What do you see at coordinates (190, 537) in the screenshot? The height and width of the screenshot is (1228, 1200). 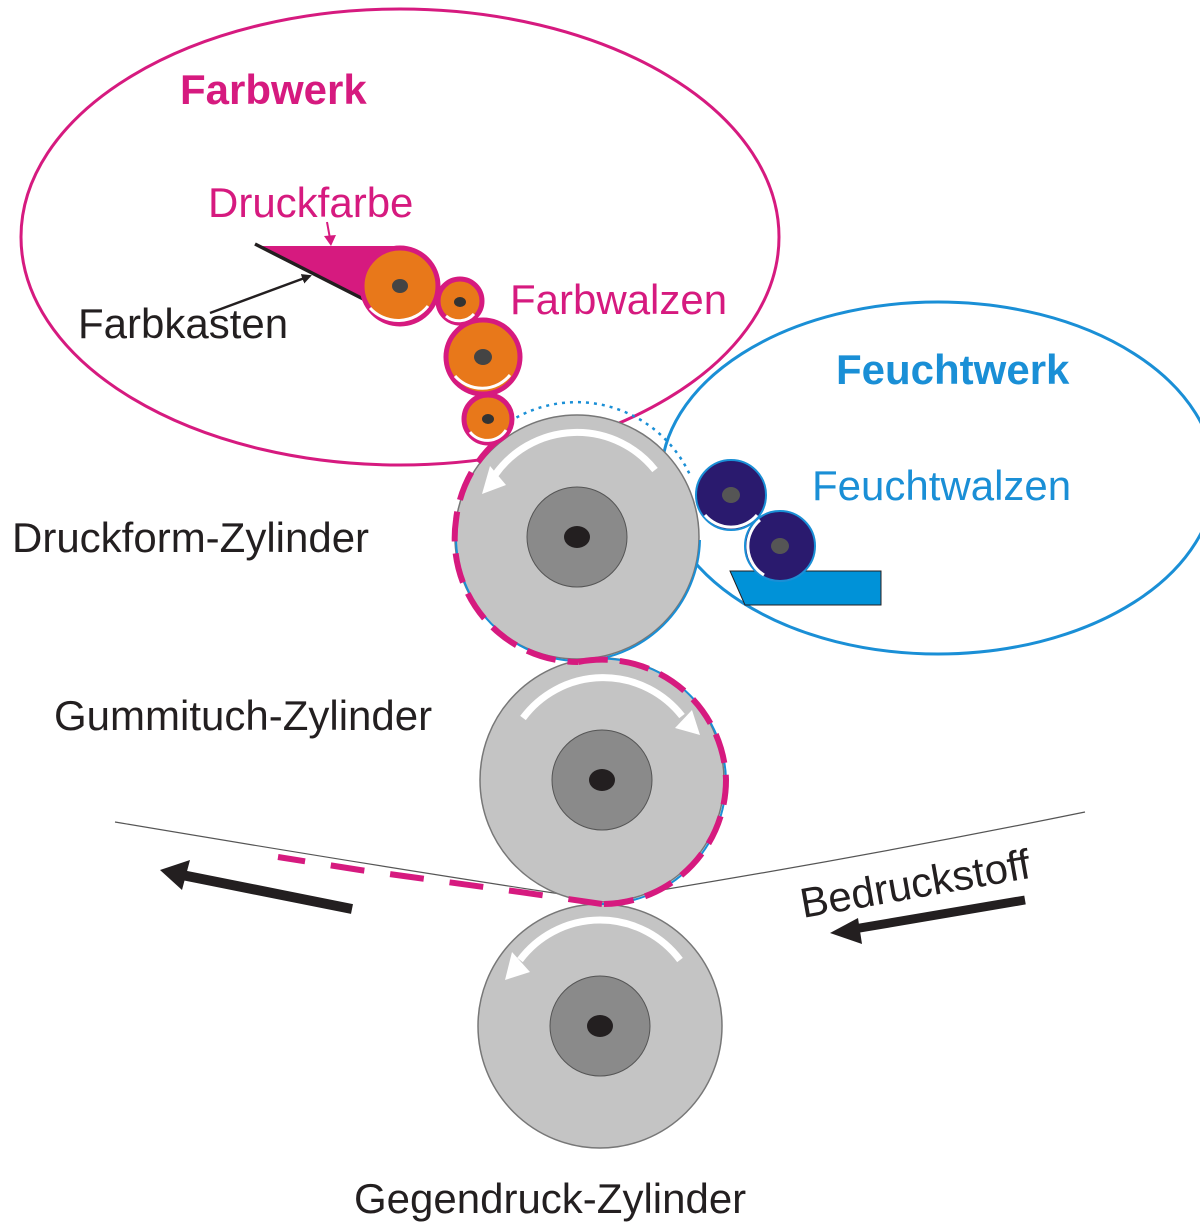 I see `druckform-zylinder-label: Druckform-Zylinder` at bounding box center [190, 537].